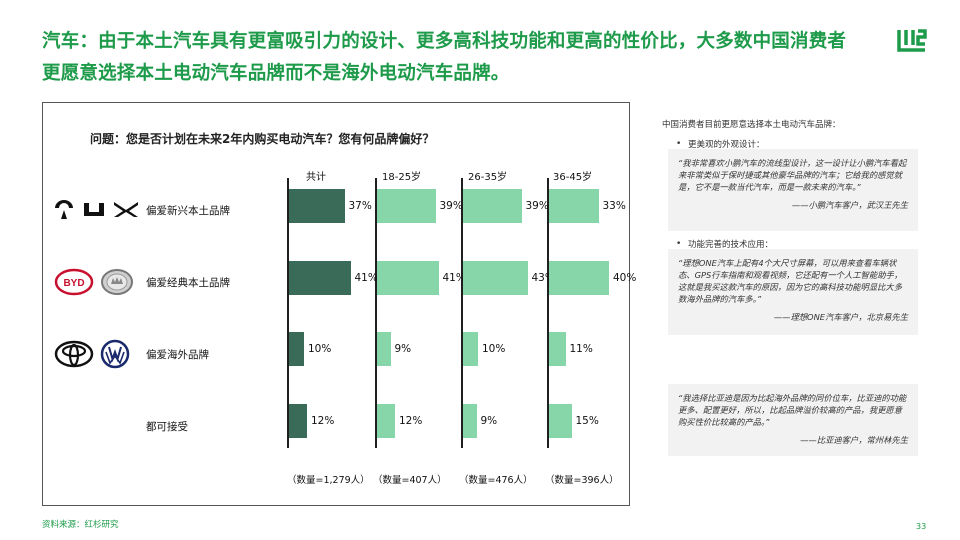 This screenshot has height=540, width=960. Describe the element at coordinates (402, 177) in the screenshot. I see `column-header-18-25: 18-25岁` at that location.